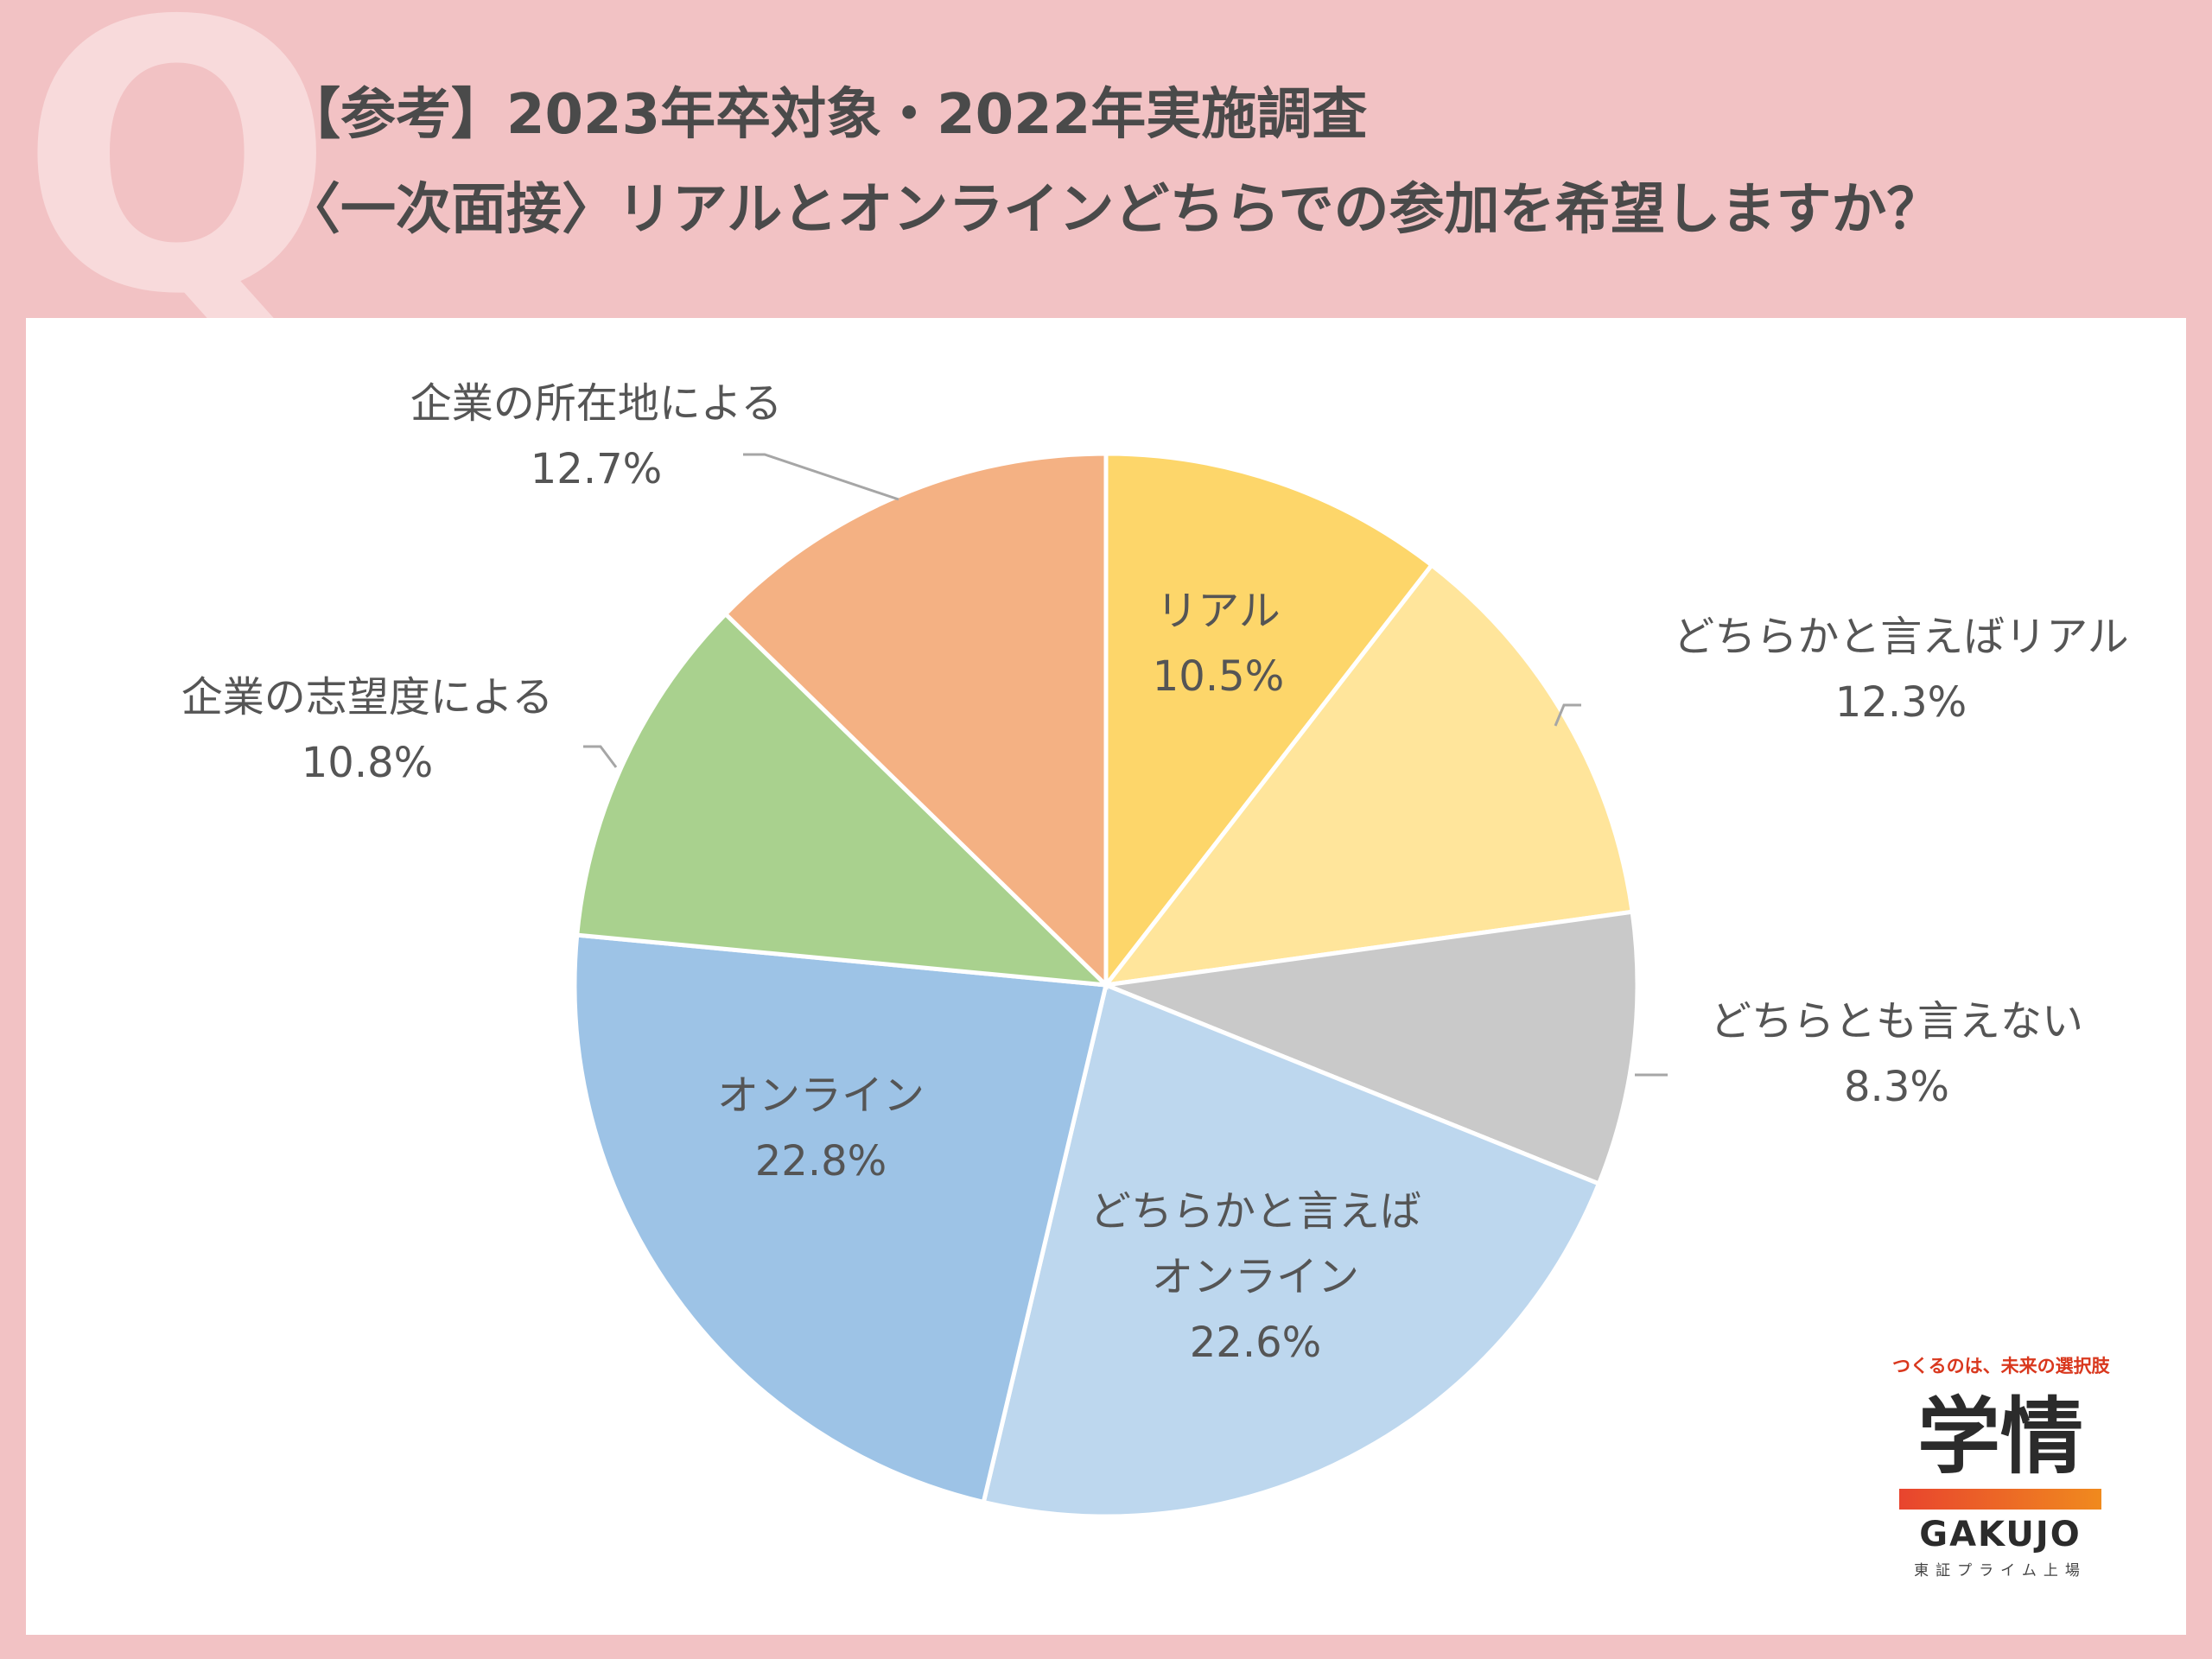  What do you see at coordinates (177, 188) in the screenshot?
I see `q-mark: Q` at bounding box center [177, 188].